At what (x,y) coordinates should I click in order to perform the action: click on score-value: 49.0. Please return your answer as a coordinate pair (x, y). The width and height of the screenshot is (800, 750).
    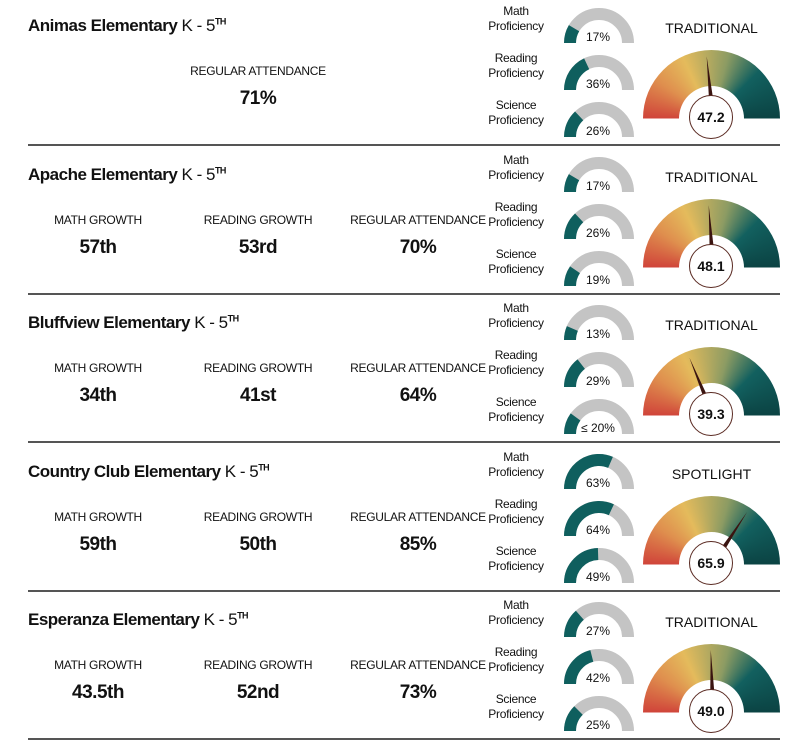
    Looking at the image, I should click on (711, 711).